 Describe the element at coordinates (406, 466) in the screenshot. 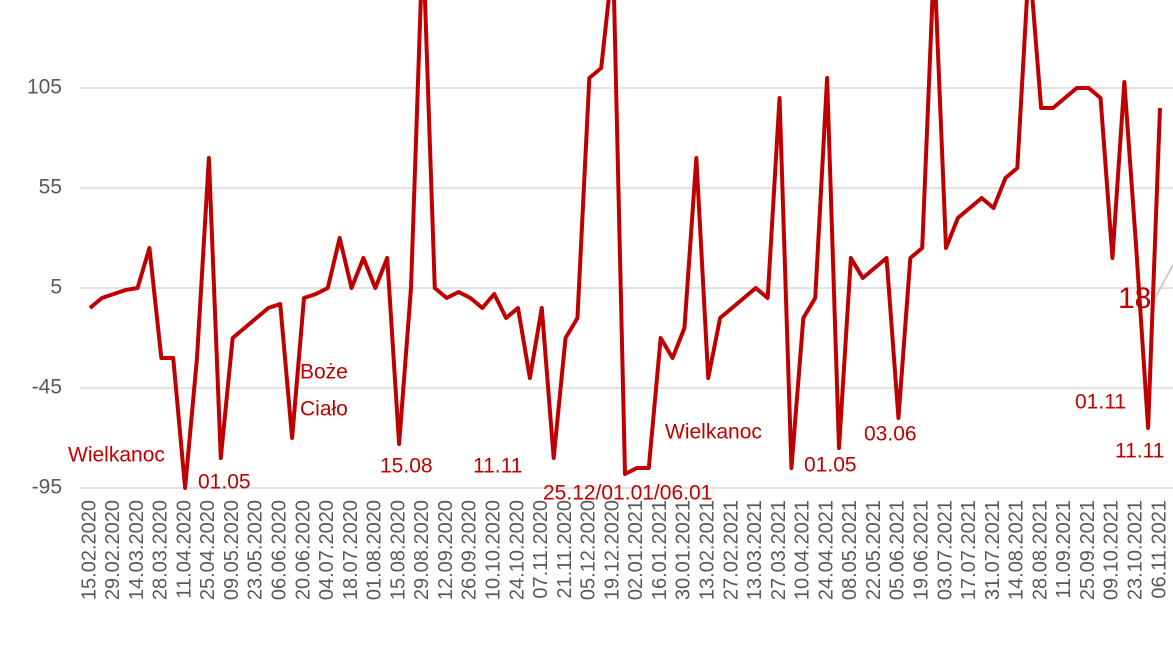

I see `annotation: 15.08` at that location.